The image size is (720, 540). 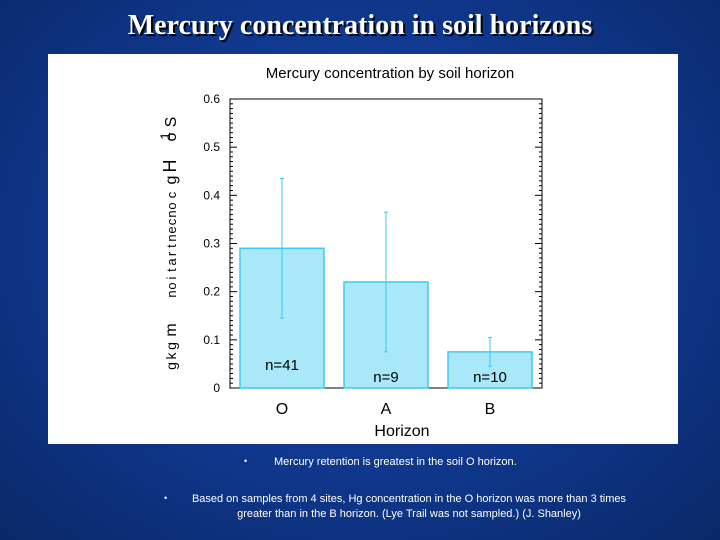 I want to click on y-axis-label-fragment: H, so click(x=170, y=166).